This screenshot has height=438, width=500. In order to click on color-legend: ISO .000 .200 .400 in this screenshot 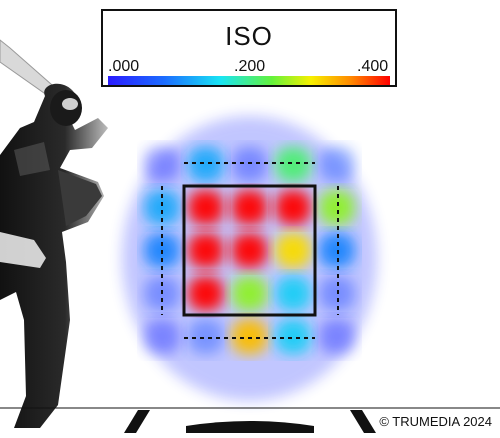, I will do `click(249, 48)`.